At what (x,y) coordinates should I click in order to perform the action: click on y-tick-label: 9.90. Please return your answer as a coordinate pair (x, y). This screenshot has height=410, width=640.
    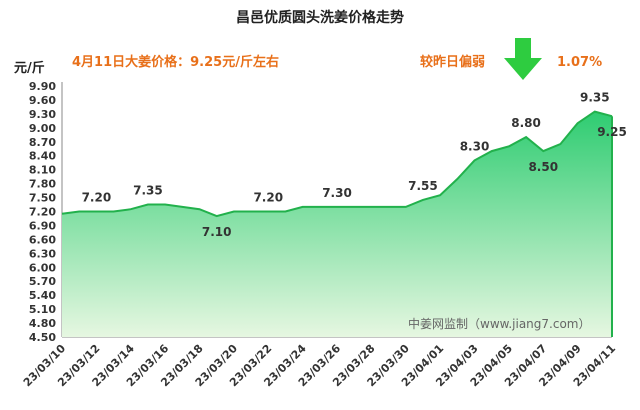
    Looking at the image, I should click on (42, 86).